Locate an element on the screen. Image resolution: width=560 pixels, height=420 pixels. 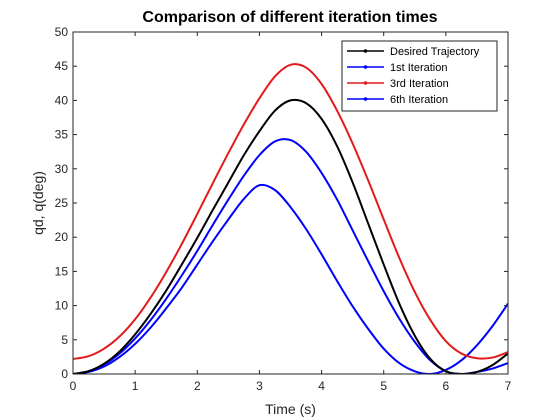
x-axis-label: Time (s) is located at coordinates (290, 409).